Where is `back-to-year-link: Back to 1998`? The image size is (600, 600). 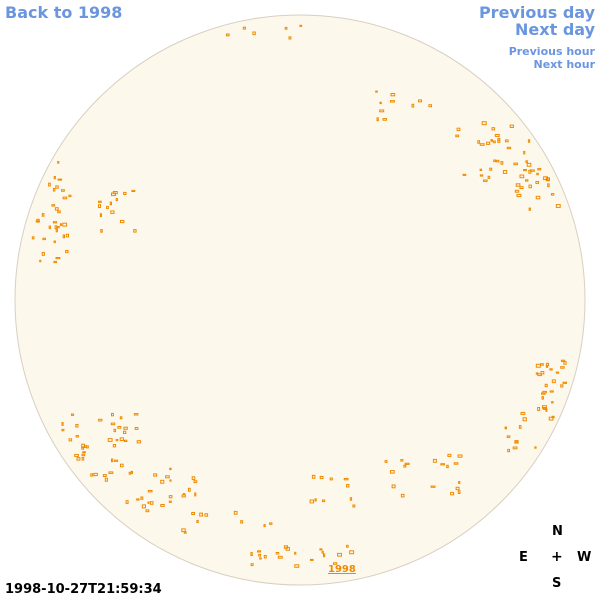 back-to-year-link: Back to 1998 is located at coordinates (64, 12).